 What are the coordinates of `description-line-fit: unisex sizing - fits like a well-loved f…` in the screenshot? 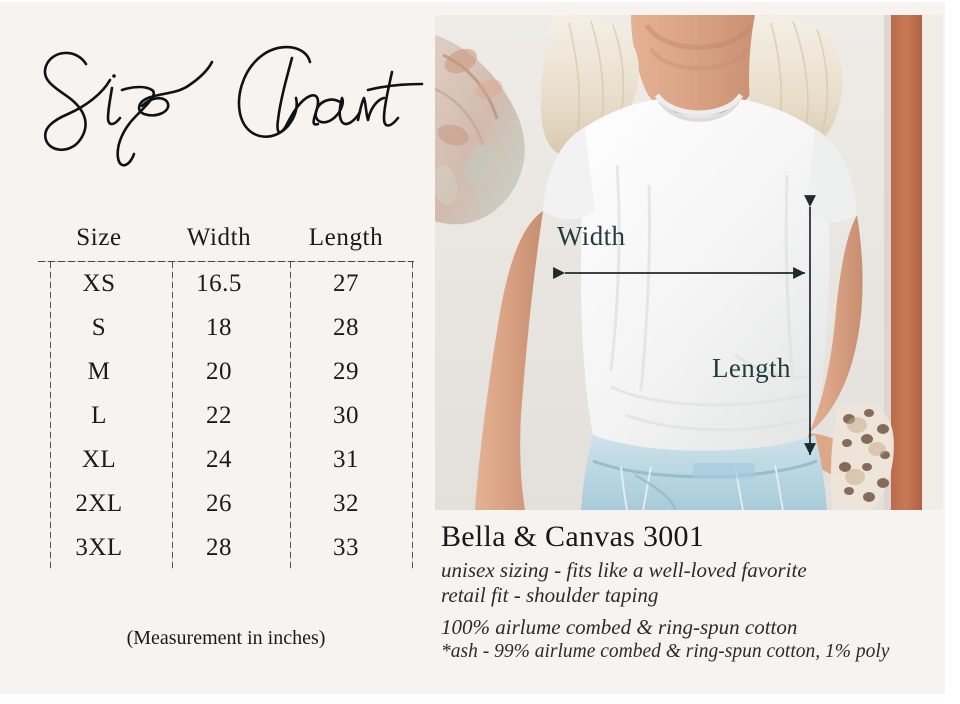 It's located at (624, 569).